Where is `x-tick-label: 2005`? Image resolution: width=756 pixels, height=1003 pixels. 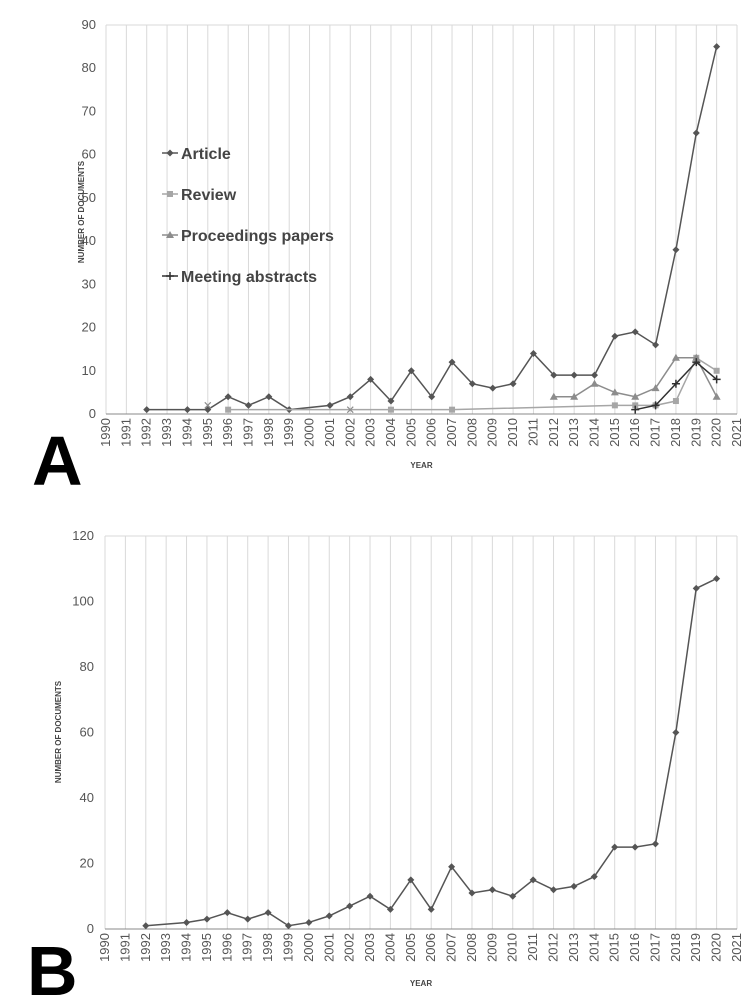 x-tick-label: 2005 is located at coordinates (410, 947).